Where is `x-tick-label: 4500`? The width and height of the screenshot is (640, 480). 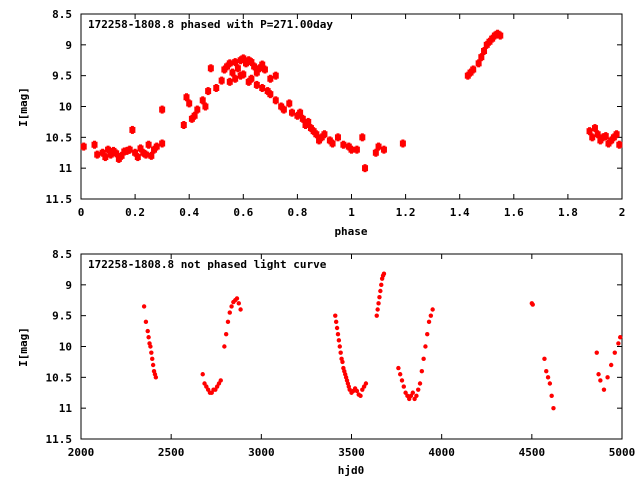
x-tick-label: 4500 is located at coordinates (532, 452).